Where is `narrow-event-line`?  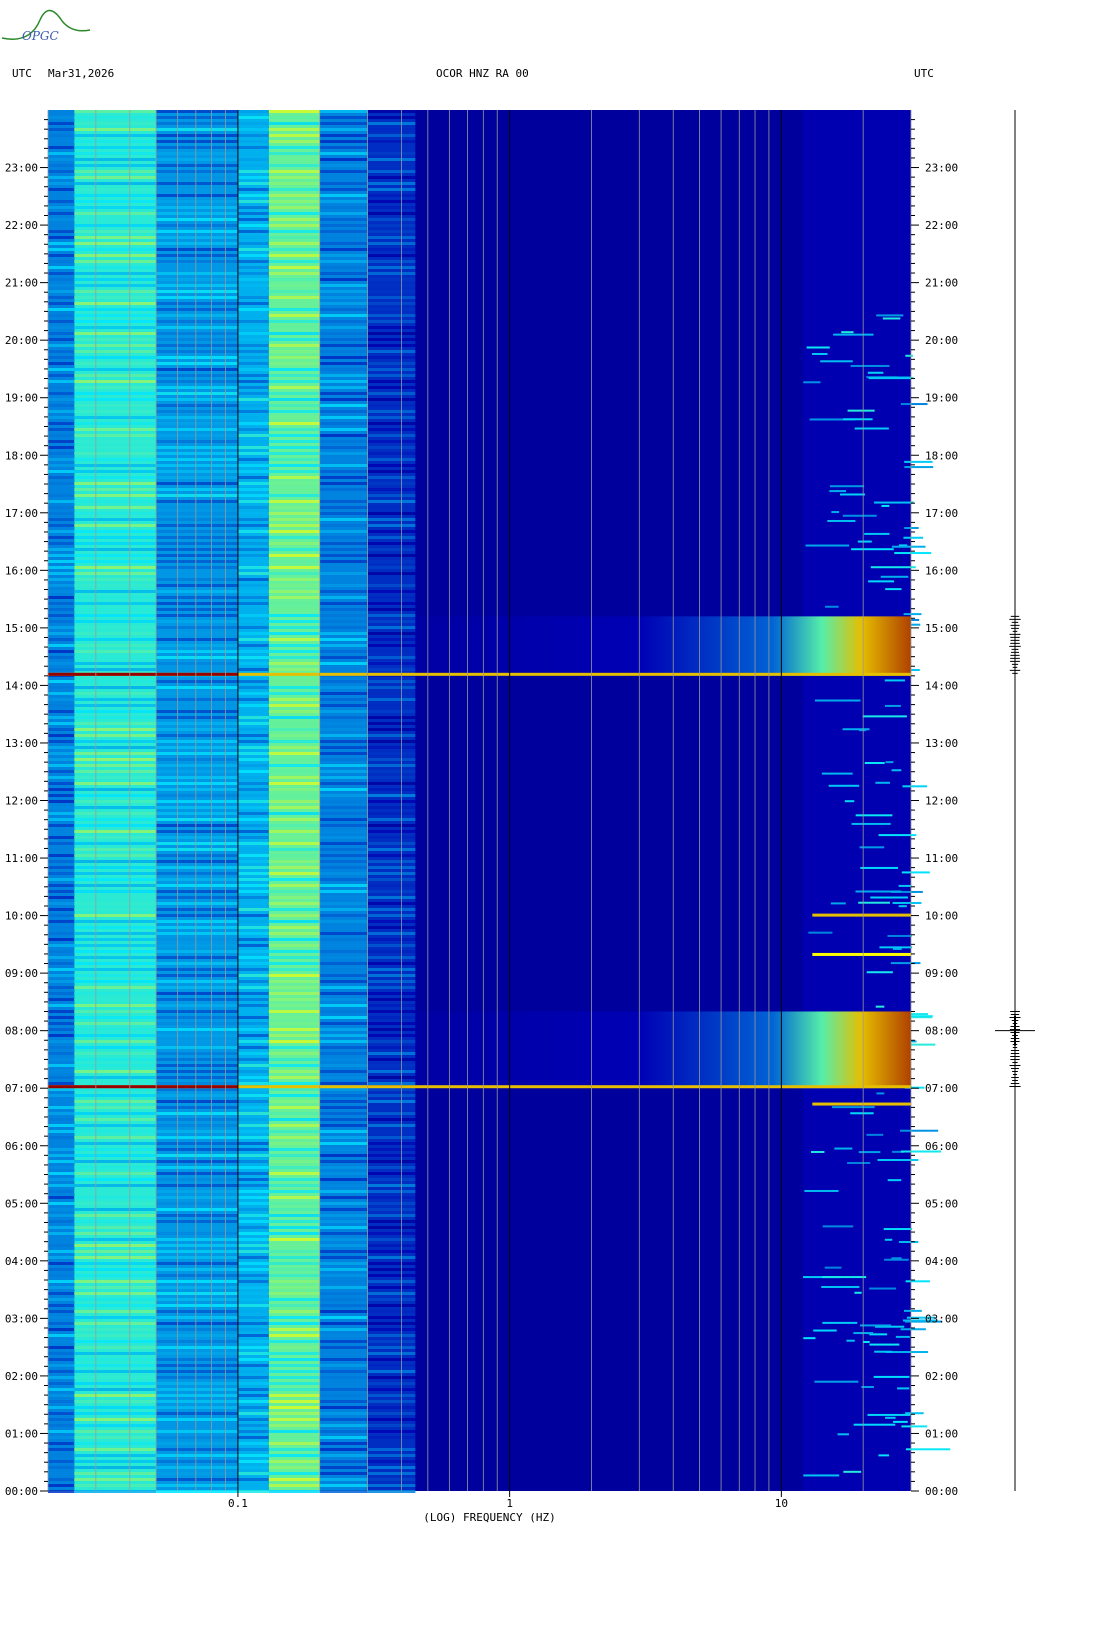
narrow-event-line is located at coordinates (861, 1104).